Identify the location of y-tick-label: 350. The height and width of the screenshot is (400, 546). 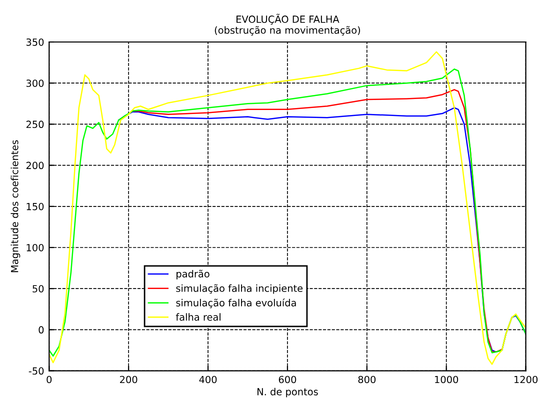
(35, 42).